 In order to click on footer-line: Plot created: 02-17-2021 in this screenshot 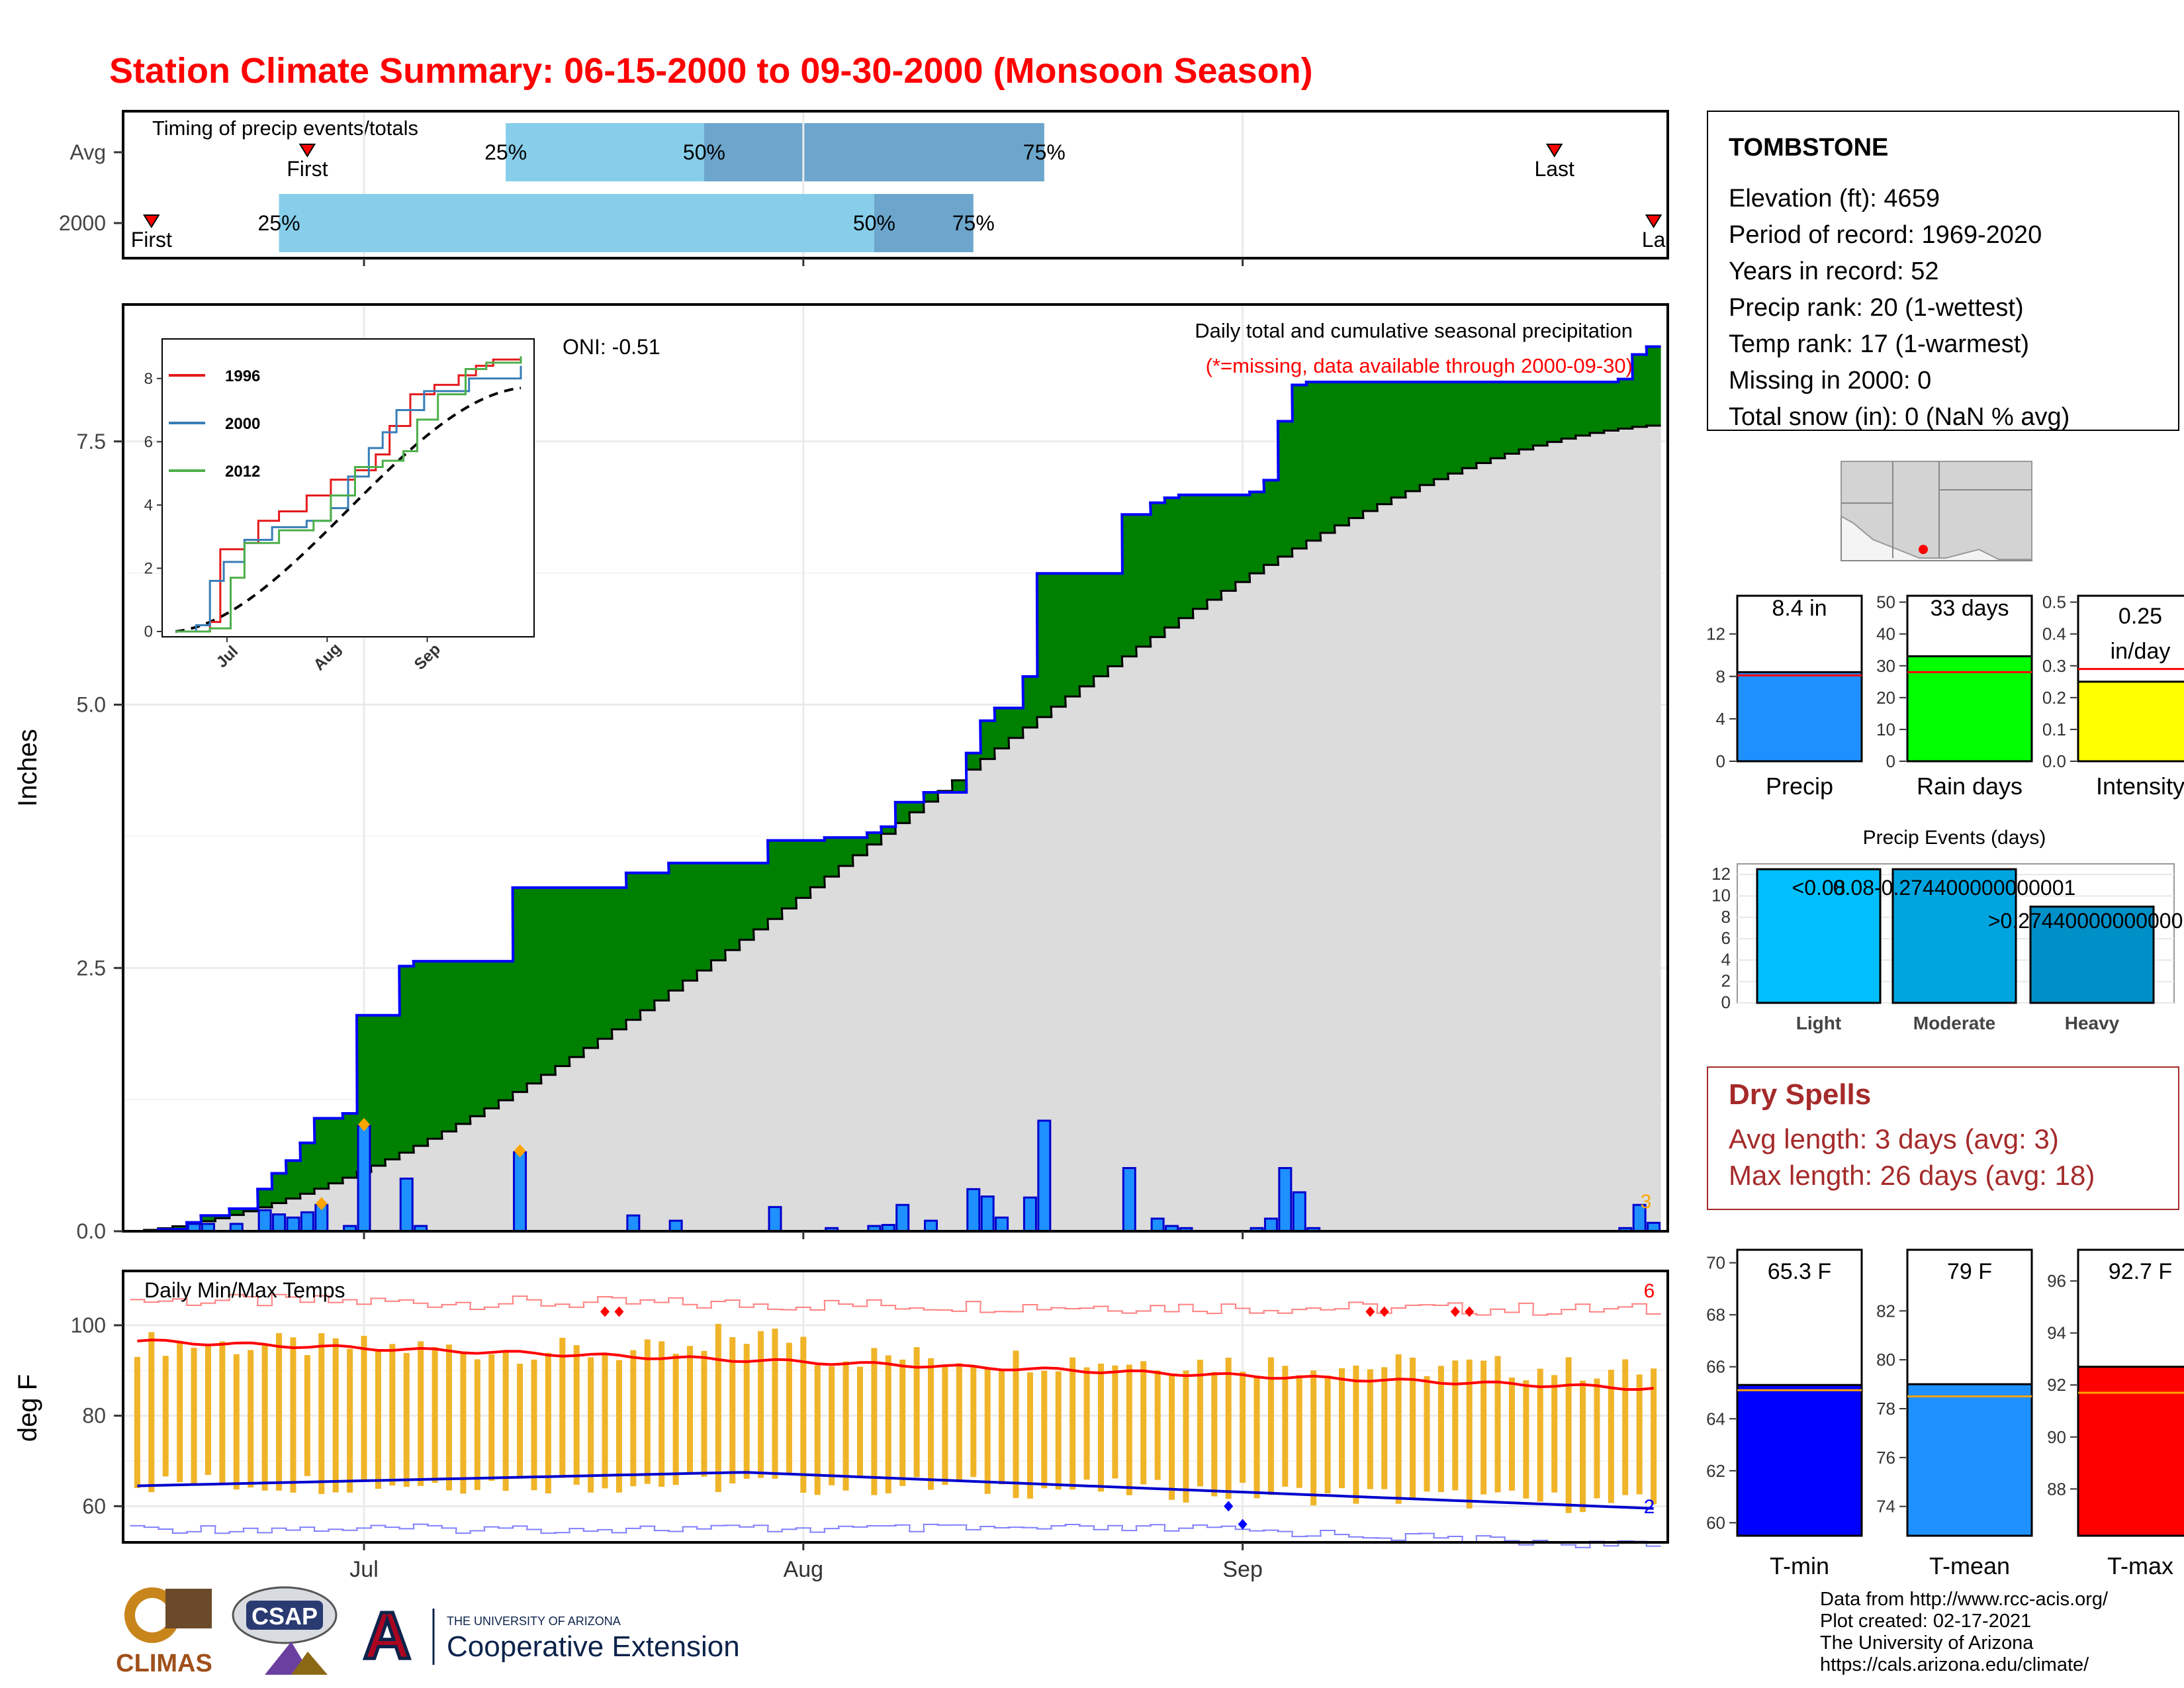, I will do `click(1925, 1621)`.